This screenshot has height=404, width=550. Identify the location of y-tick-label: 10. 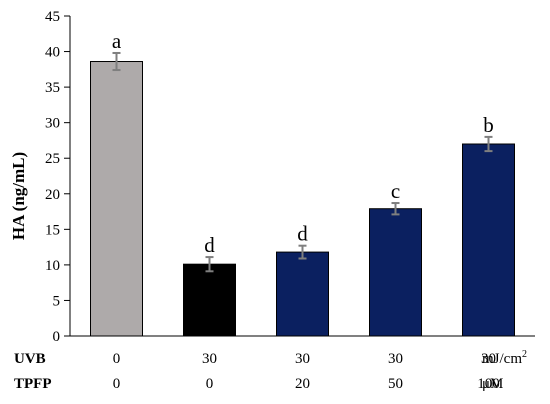
(52, 266).